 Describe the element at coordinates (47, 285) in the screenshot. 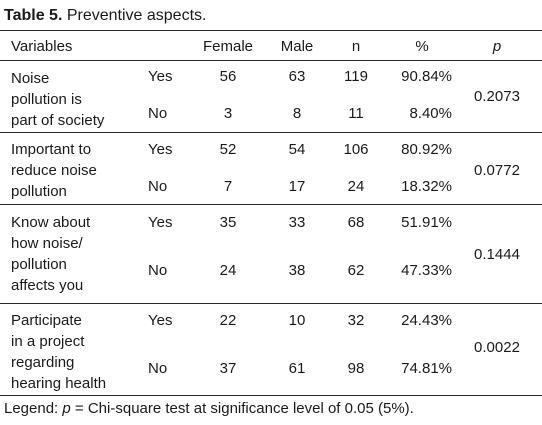

I see `variable-label-line: affects you` at that location.